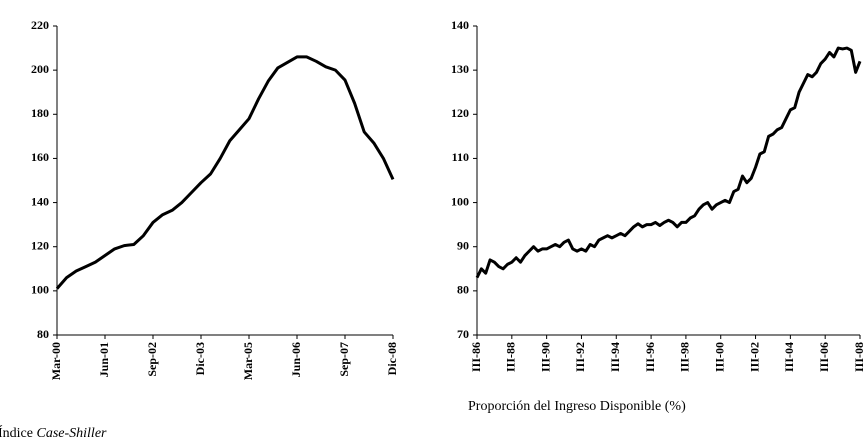 This screenshot has height=441, width=866. What do you see at coordinates (40, 69) in the screenshot?
I see `y-tick-label: 200` at bounding box center [40, 69].